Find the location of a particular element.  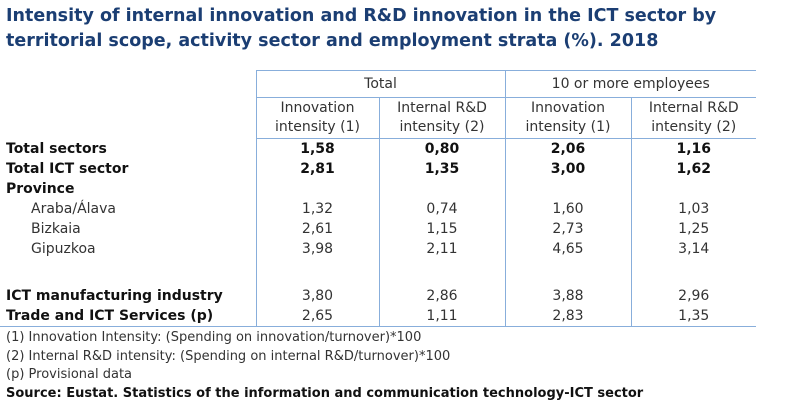

cell-value: 2,61 is located at coordinates (317, 229).